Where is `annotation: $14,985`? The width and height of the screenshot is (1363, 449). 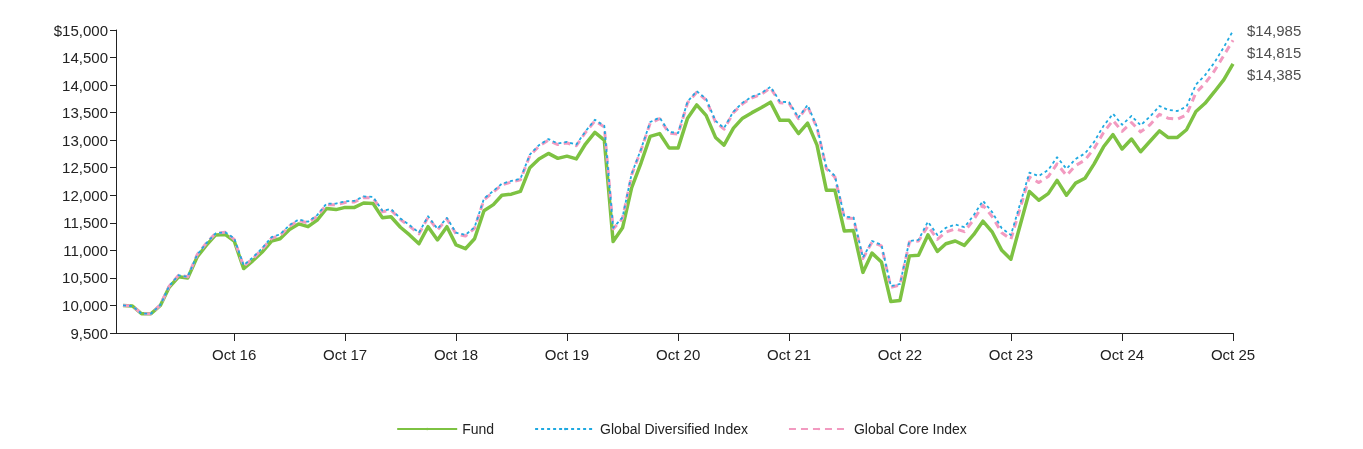 annotation: $14,985 is located at coordinates (1274, 31).